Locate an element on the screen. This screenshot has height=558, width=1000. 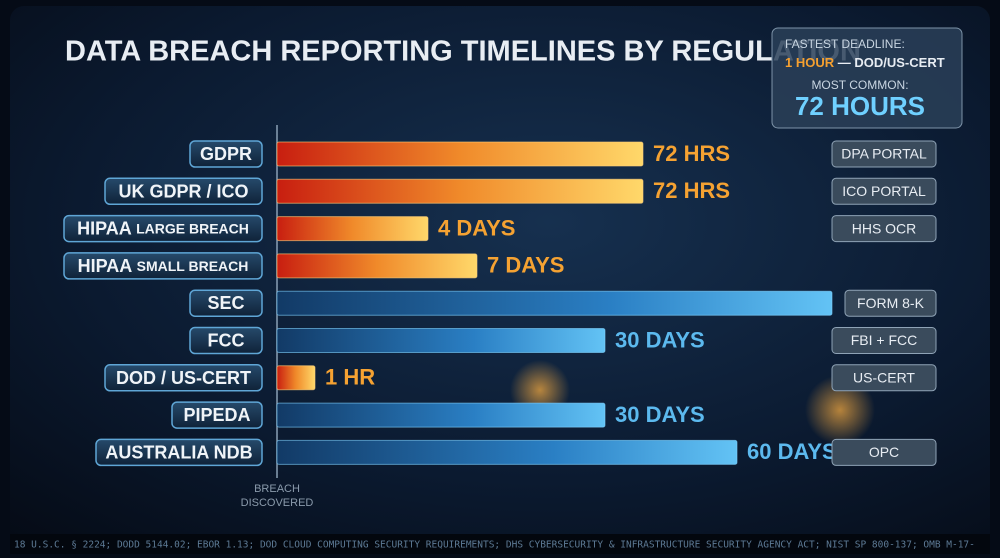
row-label: HIPAA SMALL BREACH is located at coordinates (163, 266).